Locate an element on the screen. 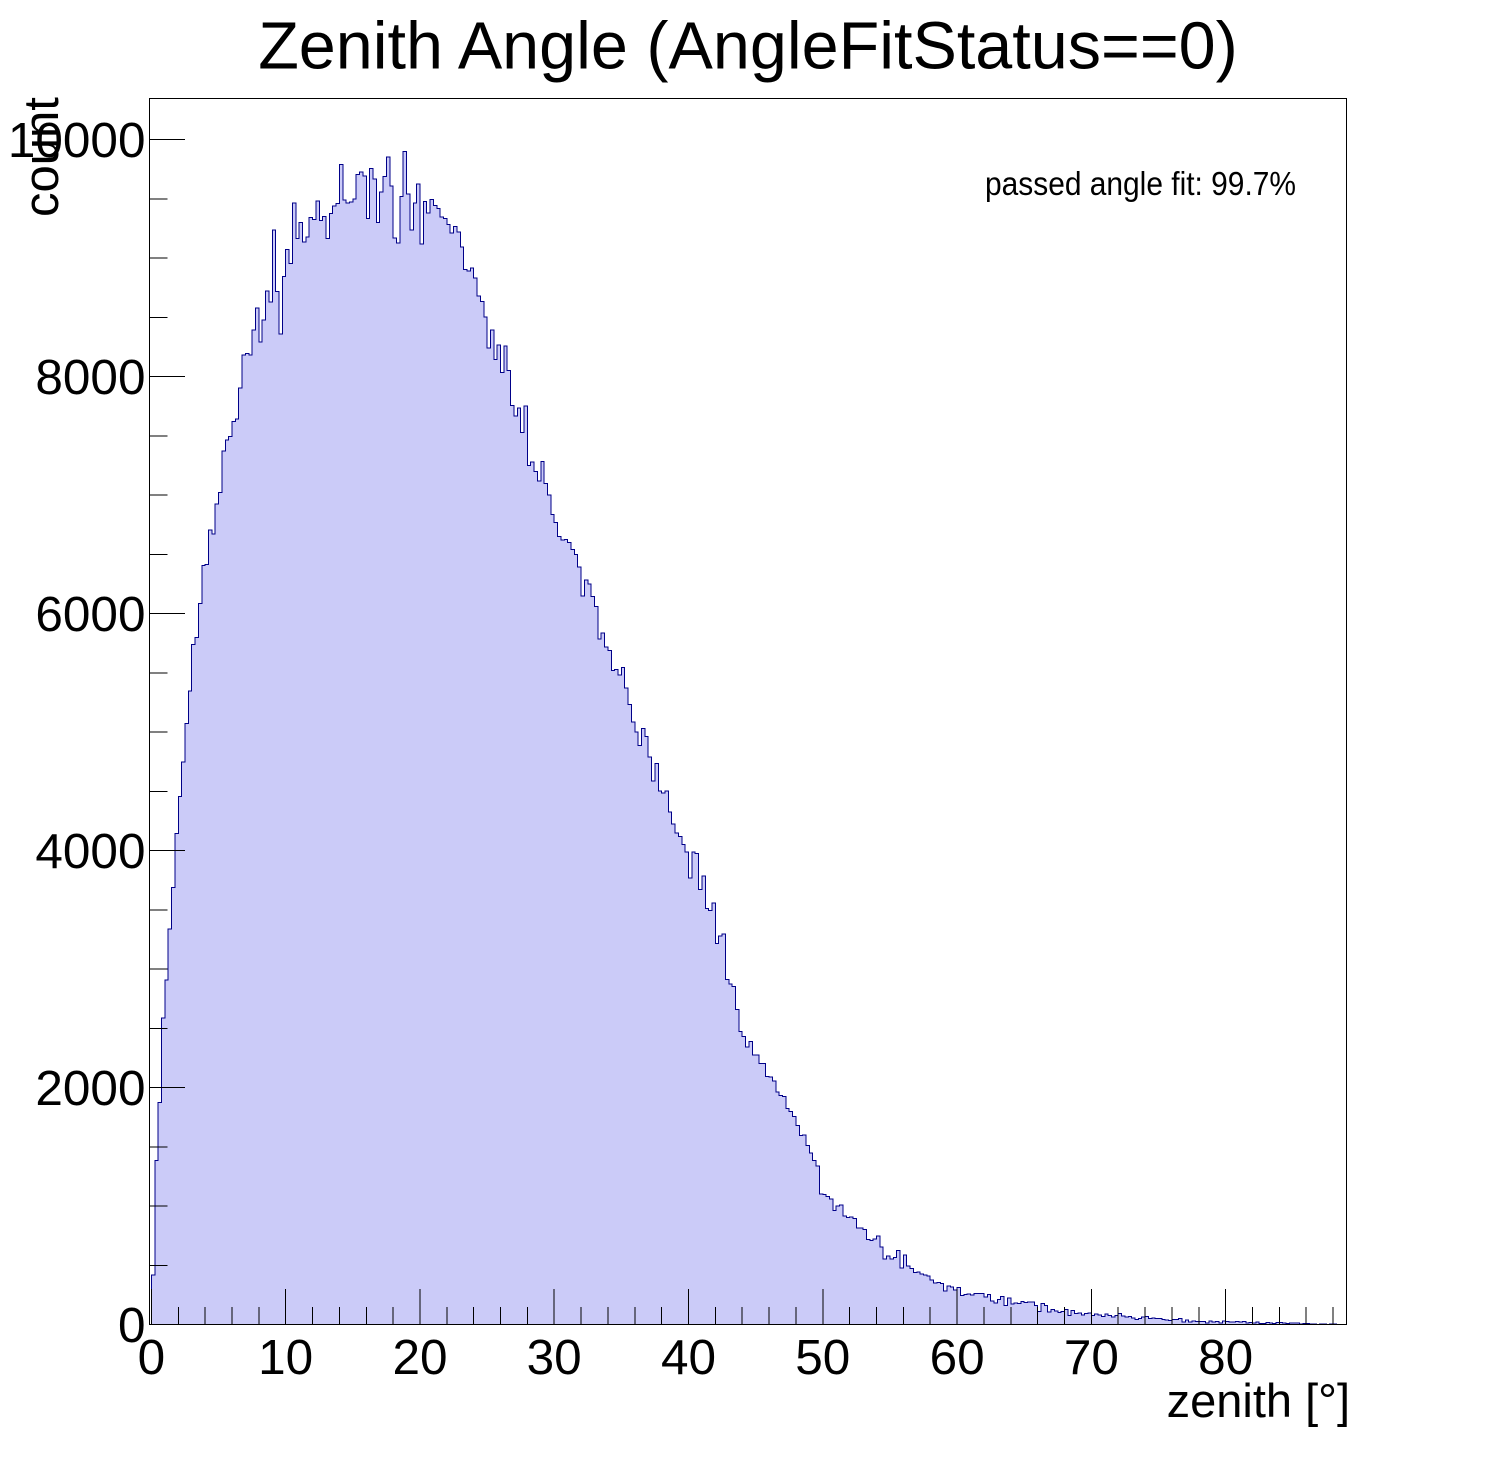 The height and width of the screenshot is (1472, 1496). svg-text: 2000 is located at coordinates (90, 1088).